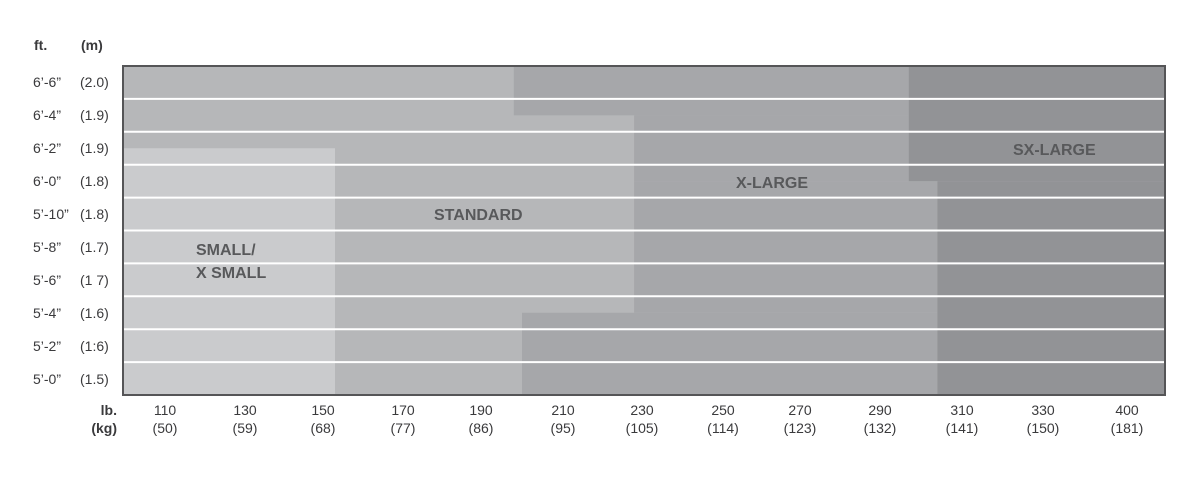 This screenshot has height=480, width=1200. Describe the element at coordinates (1043, 428) in the screenshot. I see `x-tick-kg: (150)` at that location.